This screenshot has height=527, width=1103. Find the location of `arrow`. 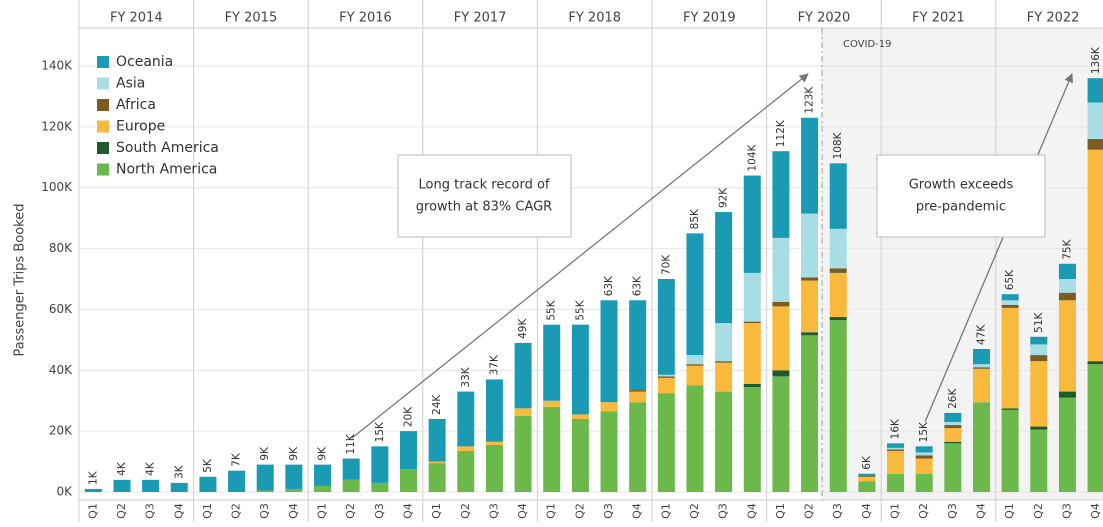

arrow is located at coordinates (999, 248).